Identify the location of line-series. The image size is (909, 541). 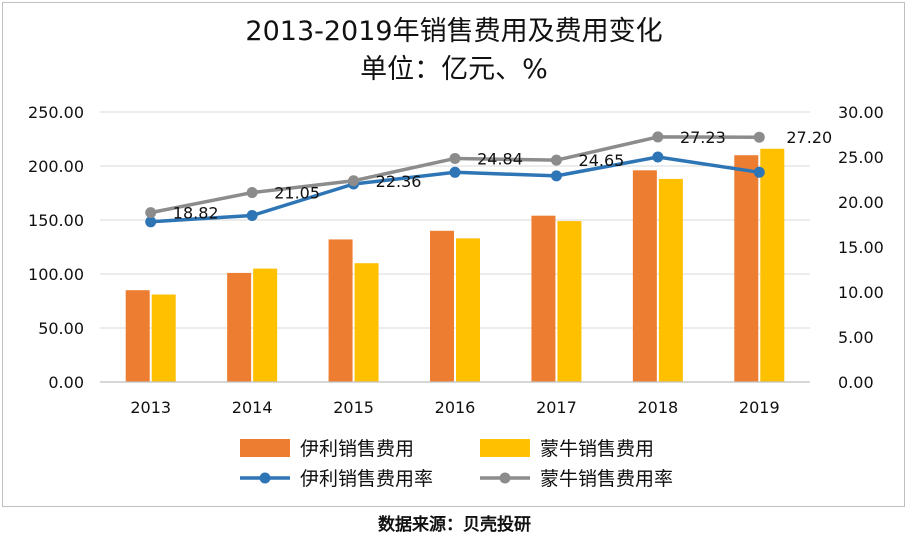
(455, 179).